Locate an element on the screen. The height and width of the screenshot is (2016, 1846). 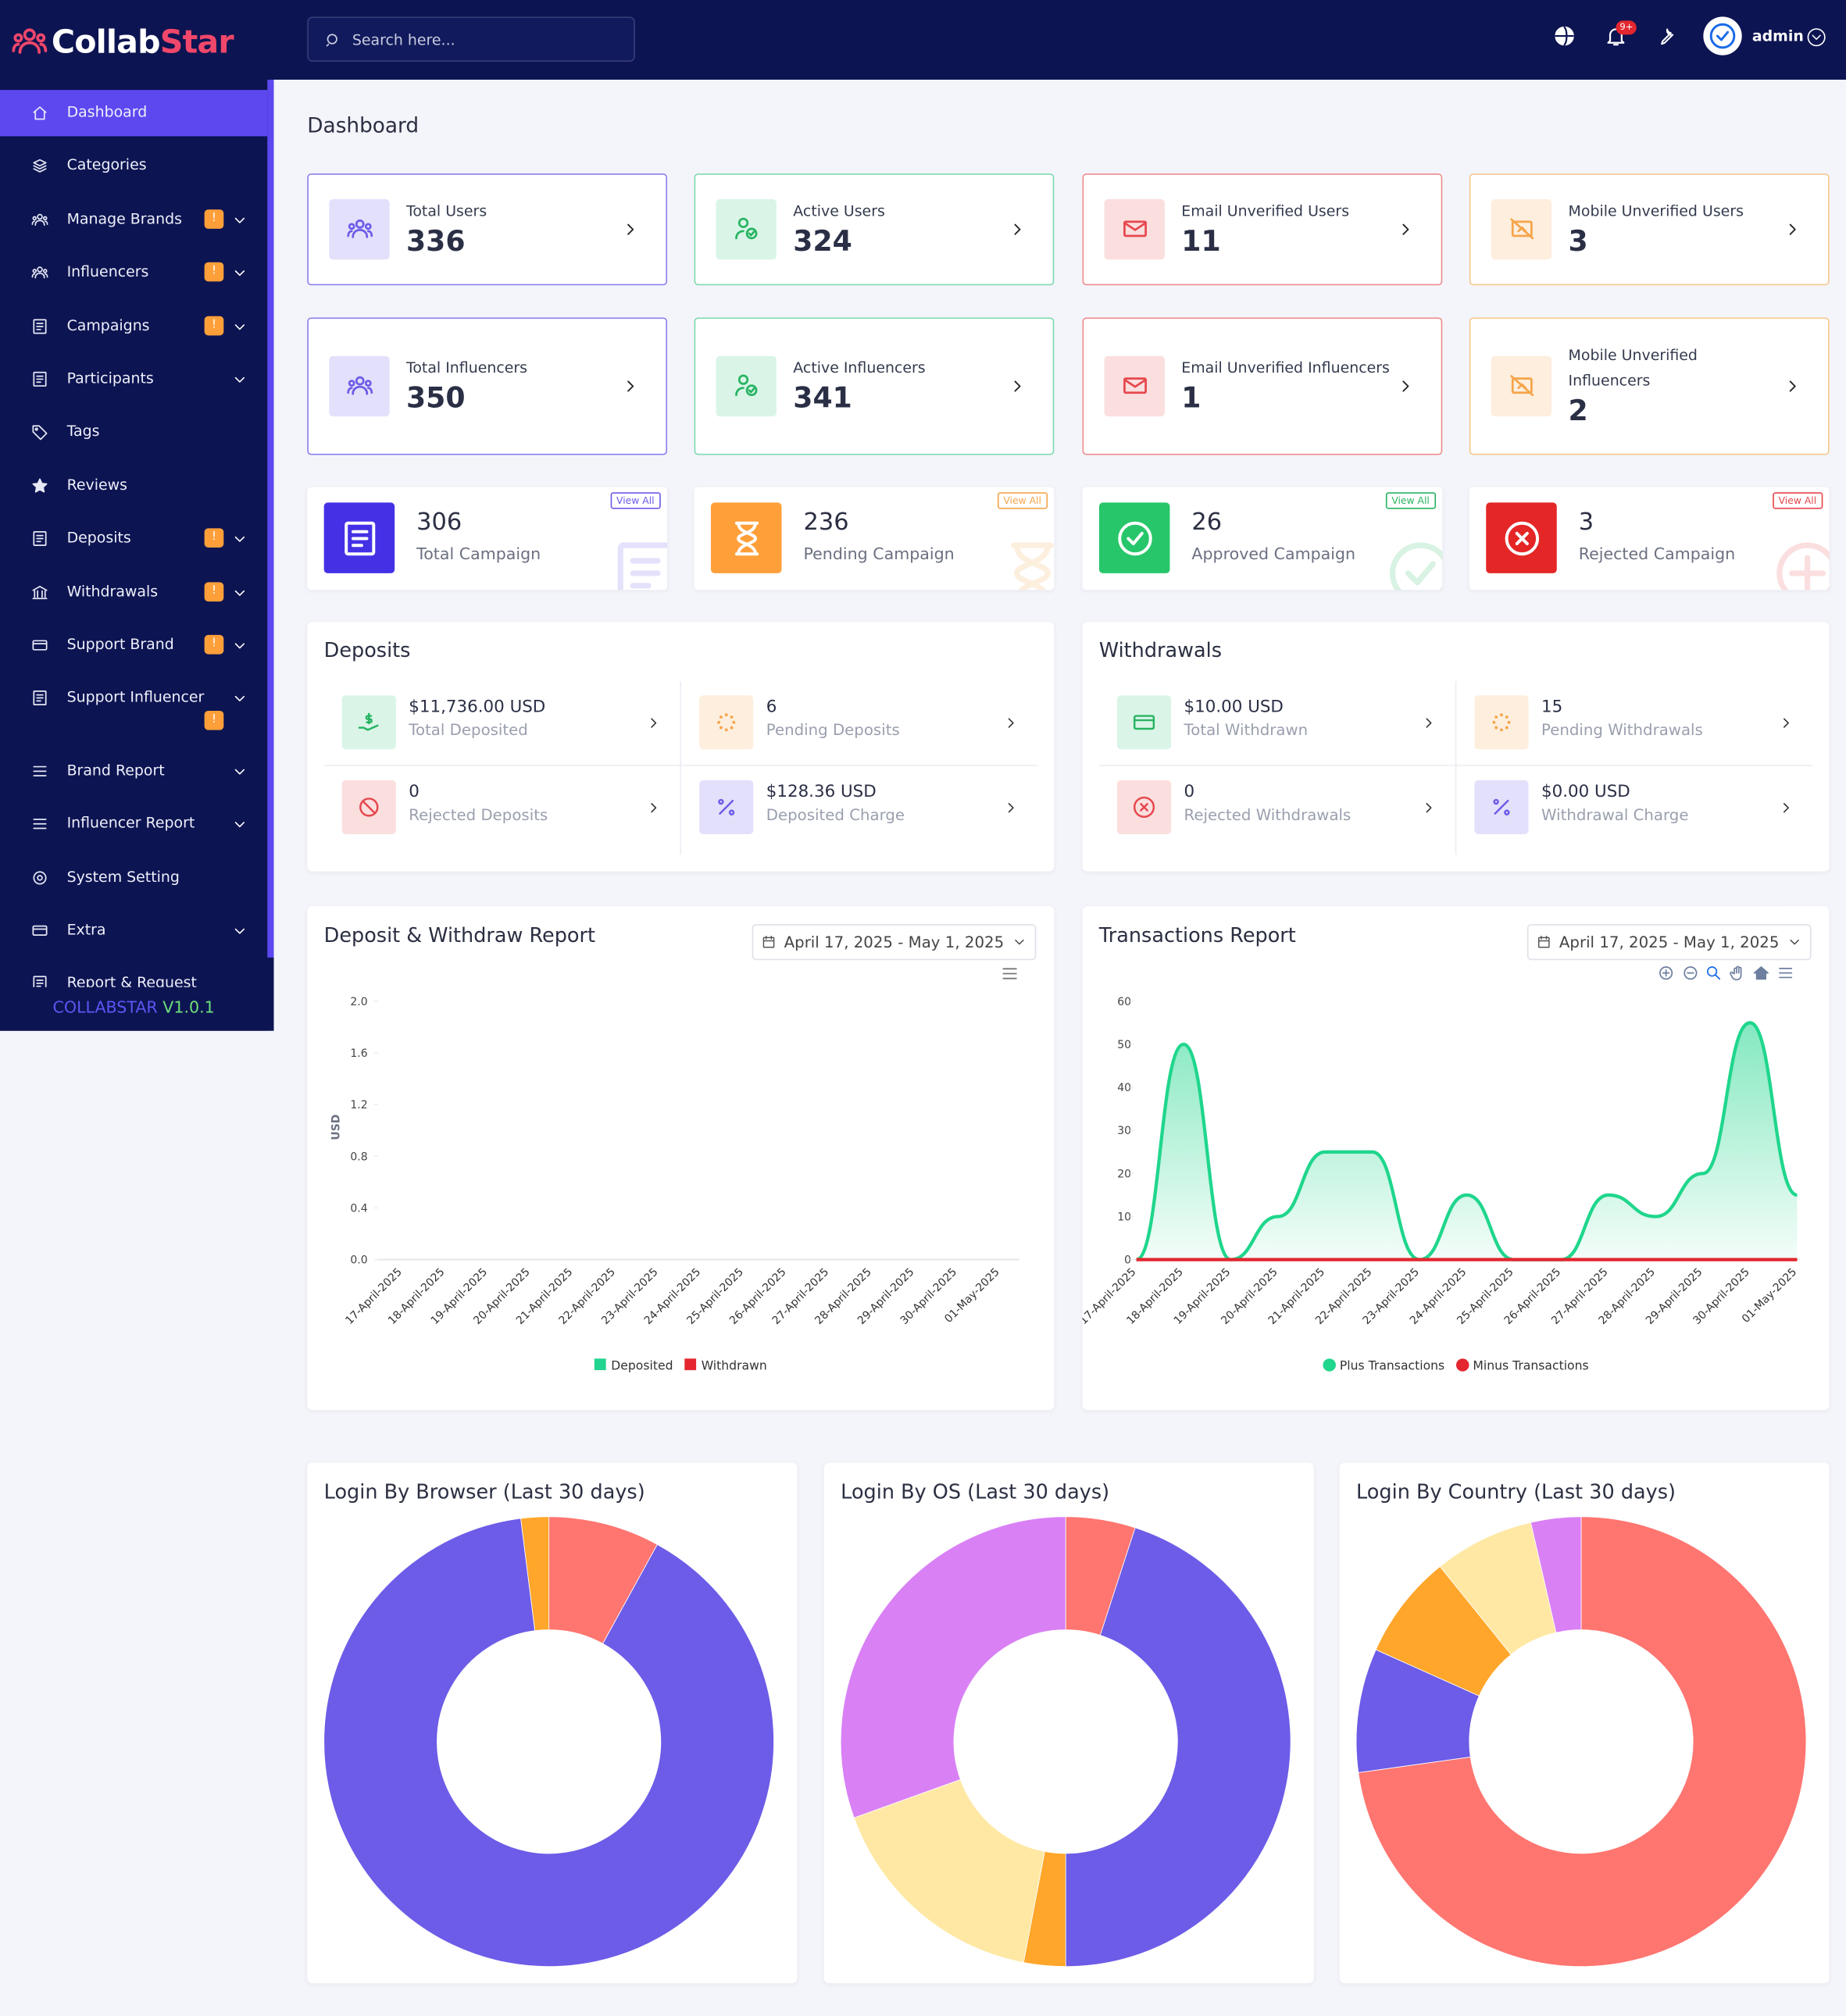
nav-item: Influencers! is located at coordinates (133, 273).